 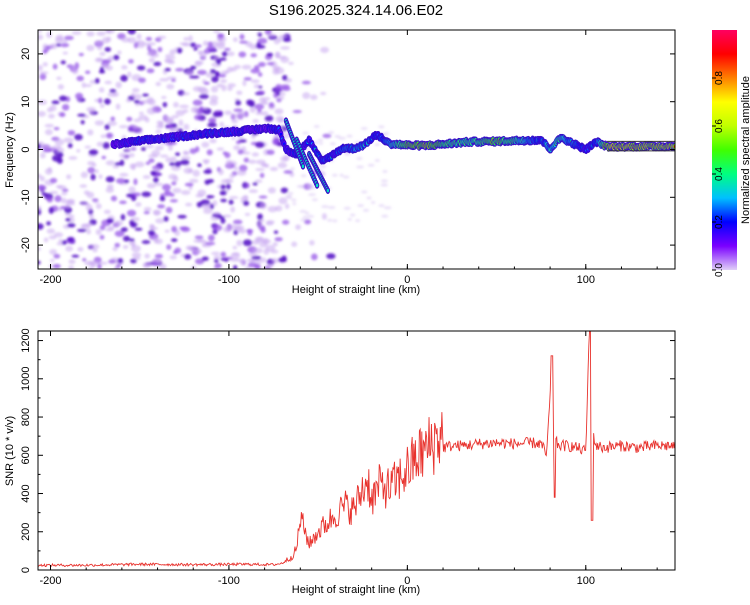 I want to click on figure-title: S196.2025.324.14.06.E02, so click(x=356, y=10).